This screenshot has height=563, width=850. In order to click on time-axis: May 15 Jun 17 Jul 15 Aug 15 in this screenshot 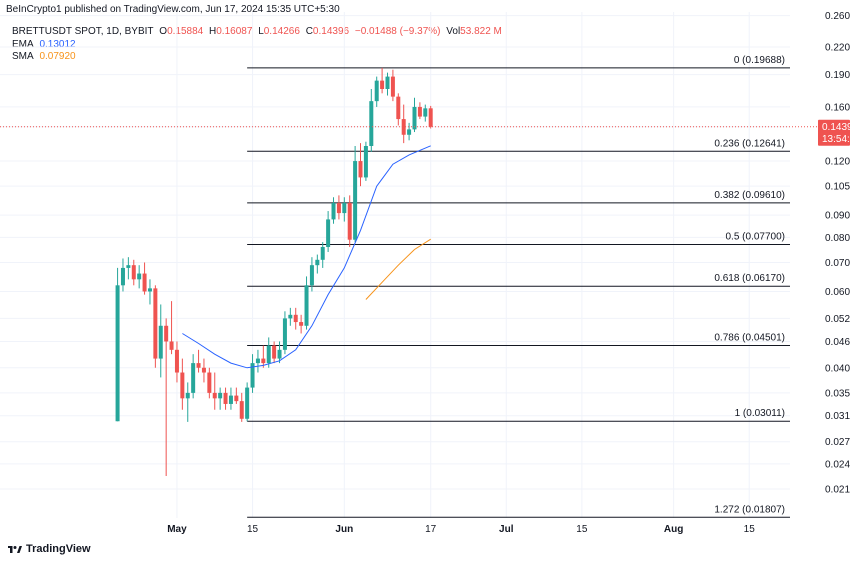, I will do `click(461, 529)`.